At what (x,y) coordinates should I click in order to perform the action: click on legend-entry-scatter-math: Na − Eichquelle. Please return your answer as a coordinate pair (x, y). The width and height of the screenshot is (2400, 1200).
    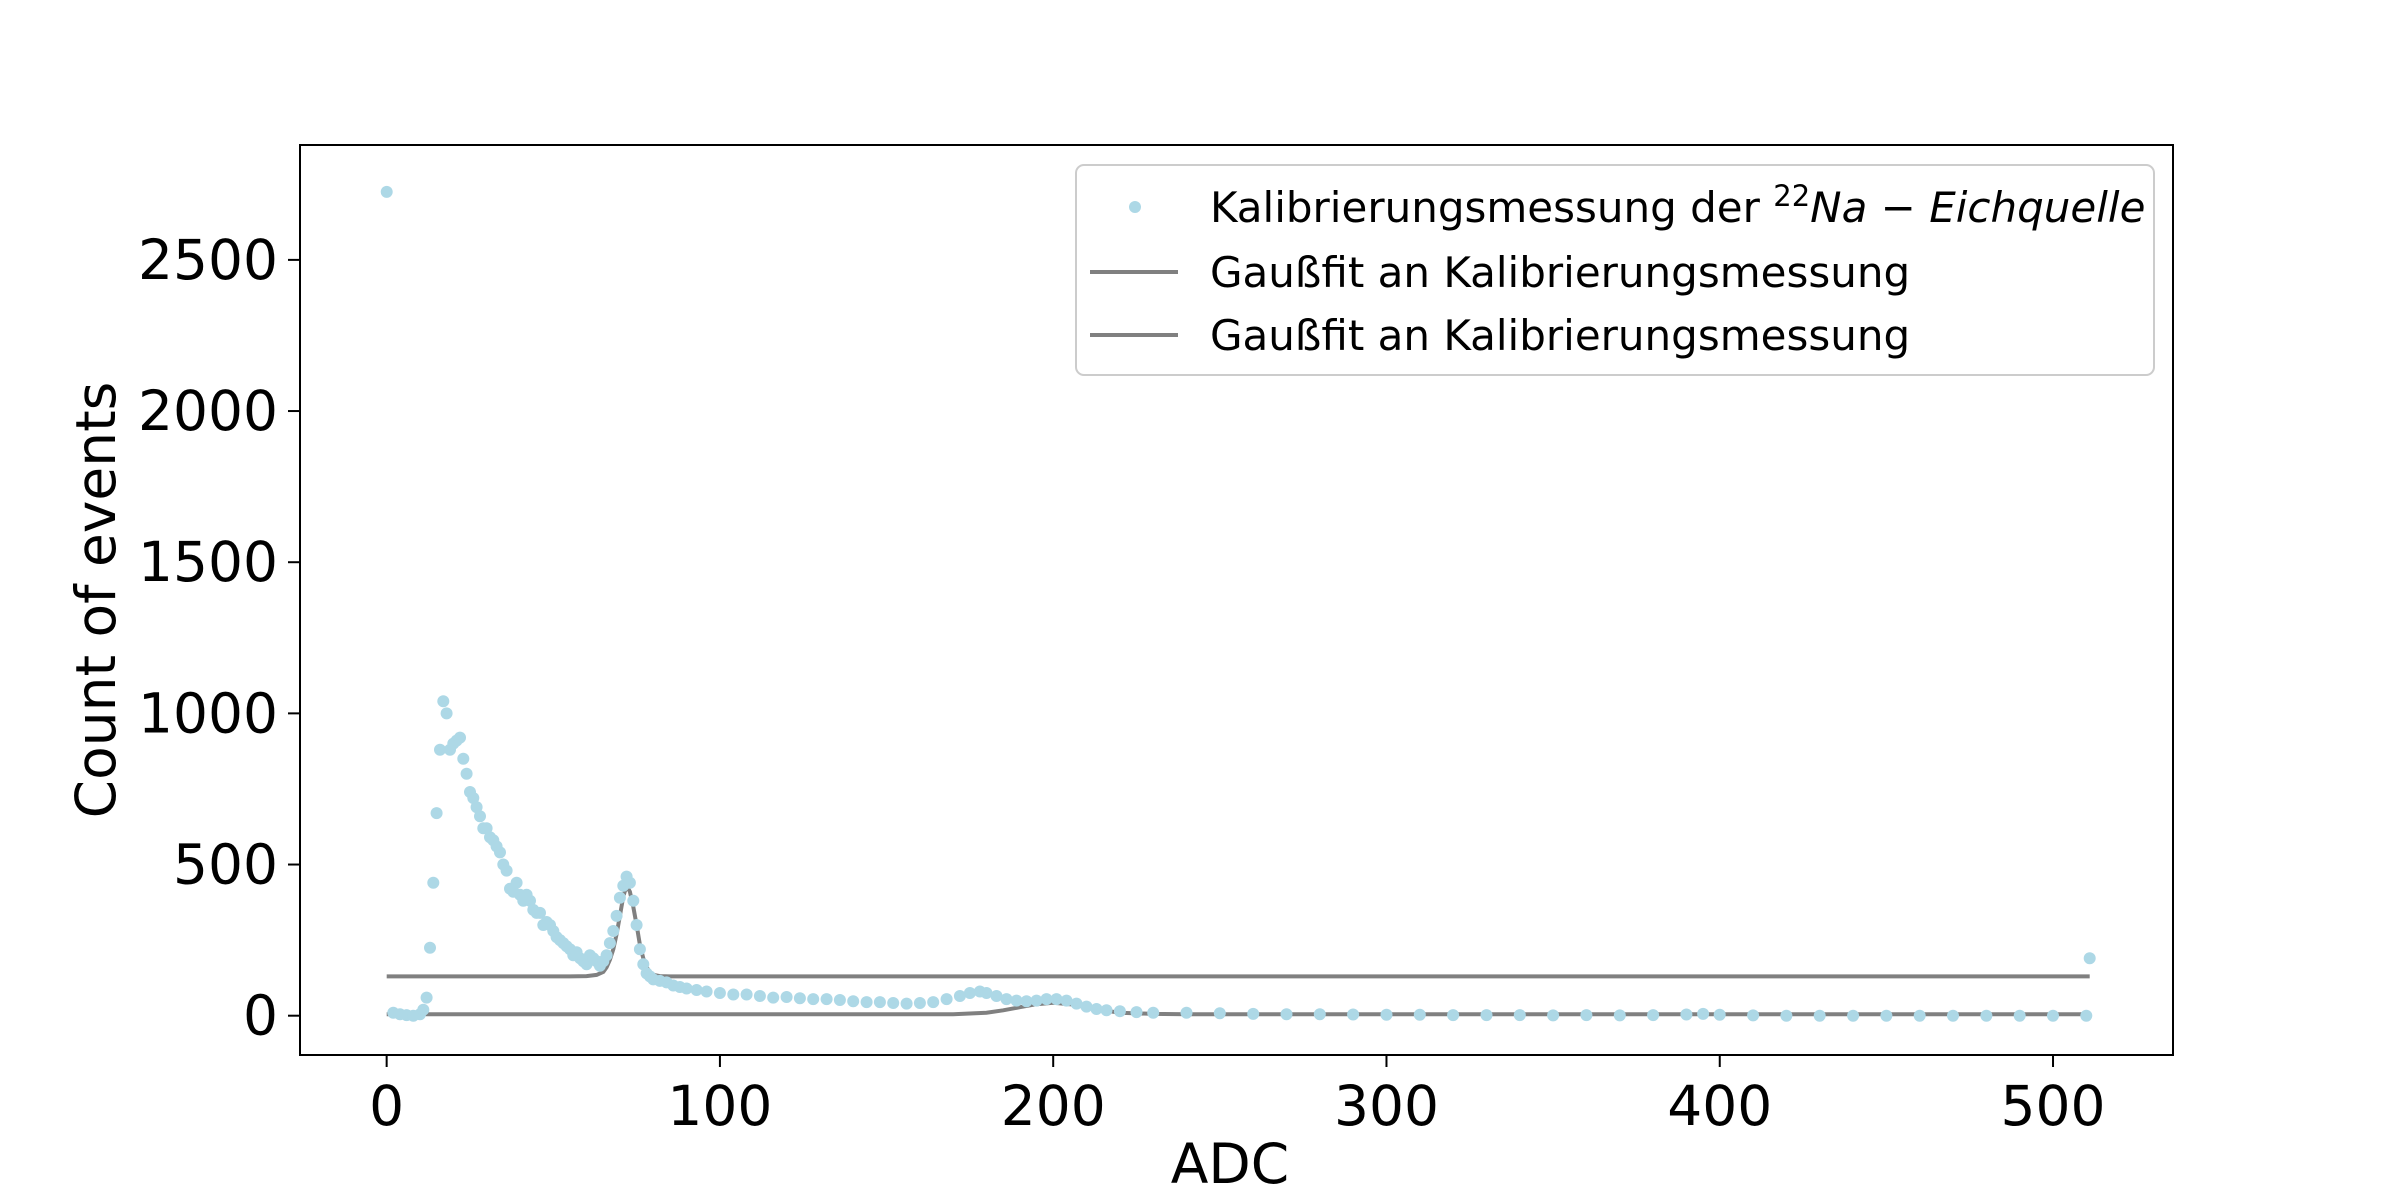
    Looking at the image, I should click on (1977, 207).